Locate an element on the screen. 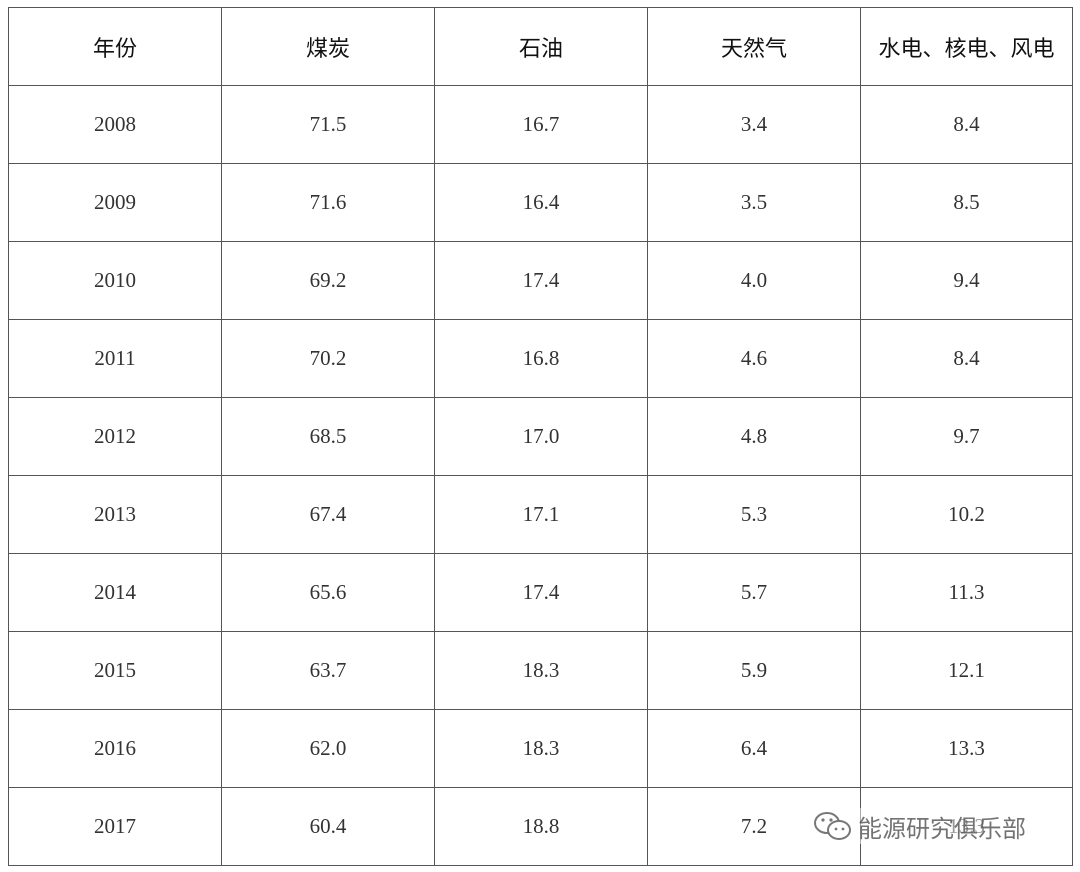 The width and height of the screenshot is (1080, 872). table-row: 2013 67.4 17.1 5.3 10.2 is located at coordinates (540, 514).